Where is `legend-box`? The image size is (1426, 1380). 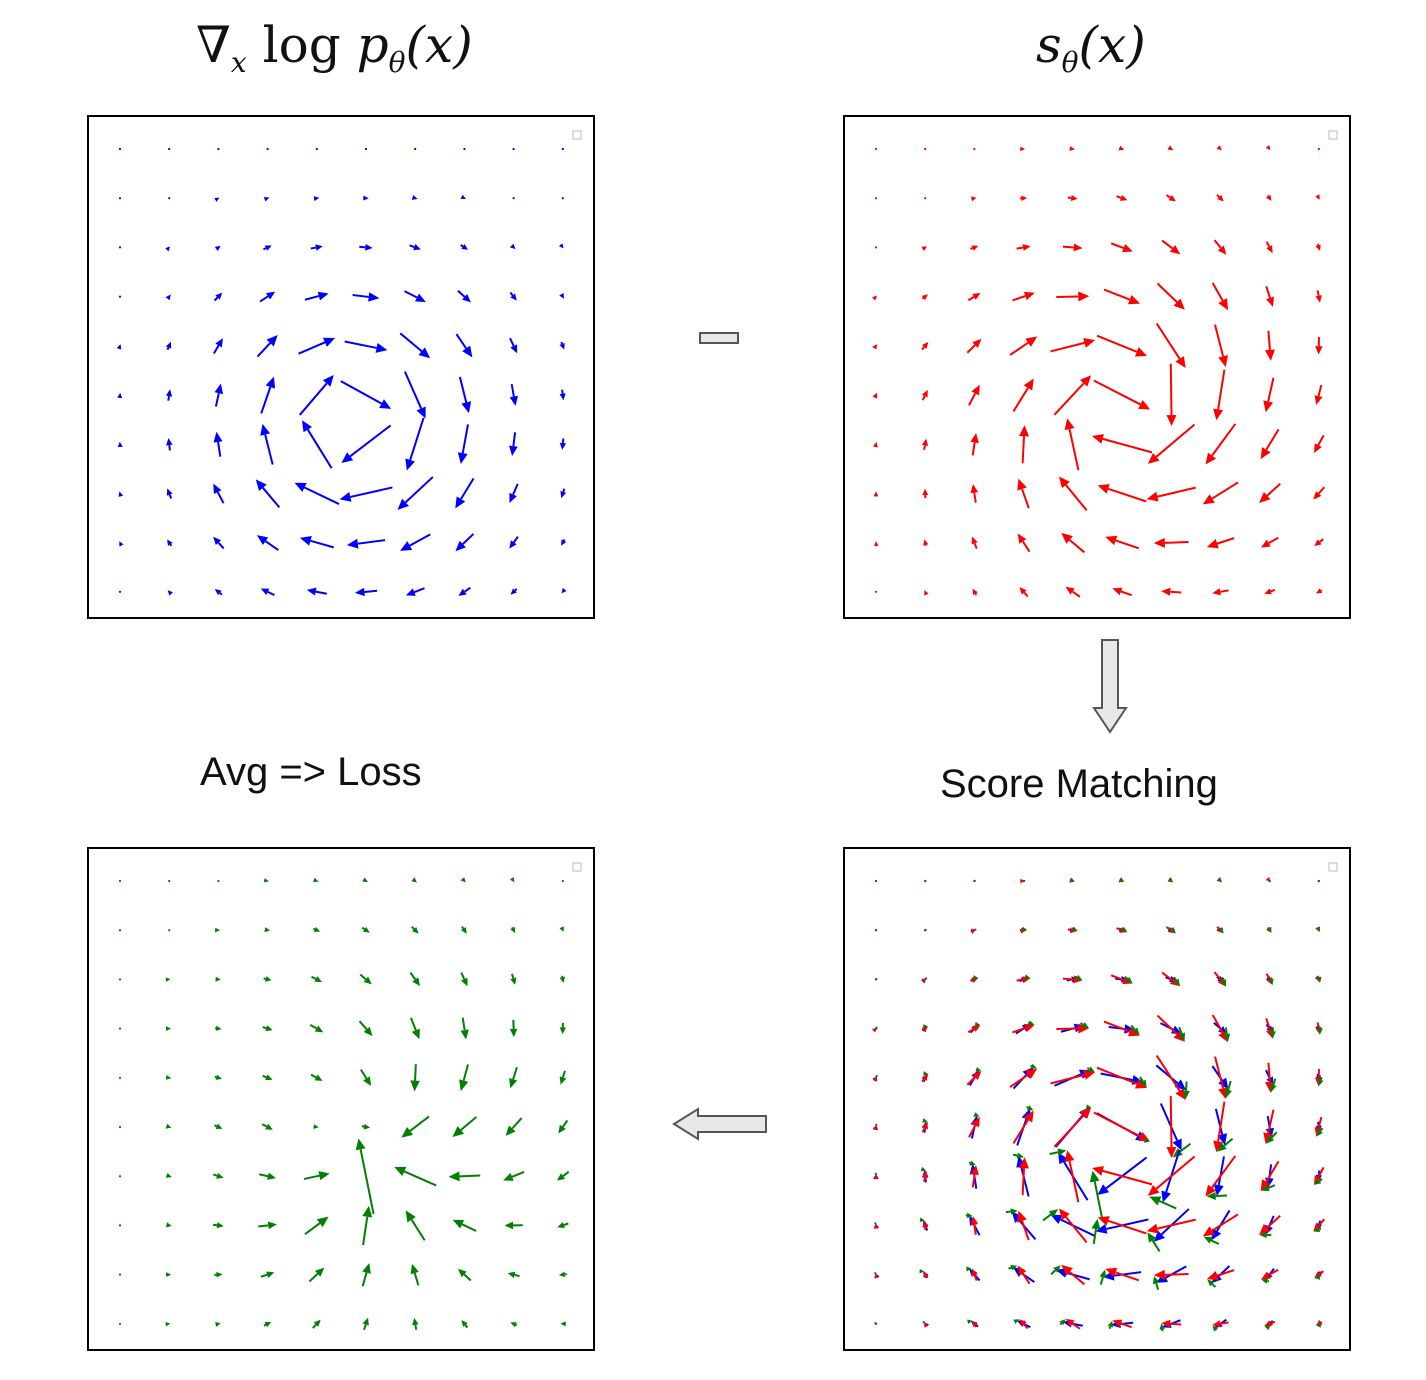 legend-box is located at coordinates (577, 135).